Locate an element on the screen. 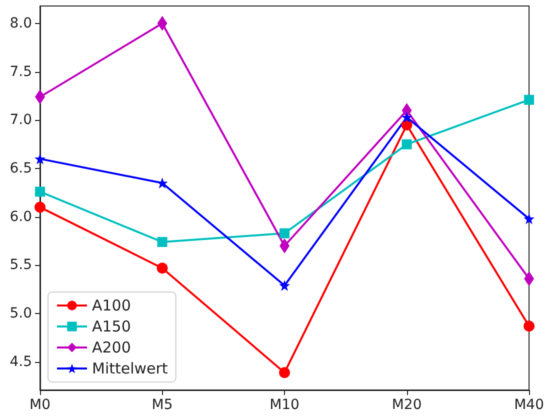  x-tick-label: M0 is located at coordinates (40, 405).